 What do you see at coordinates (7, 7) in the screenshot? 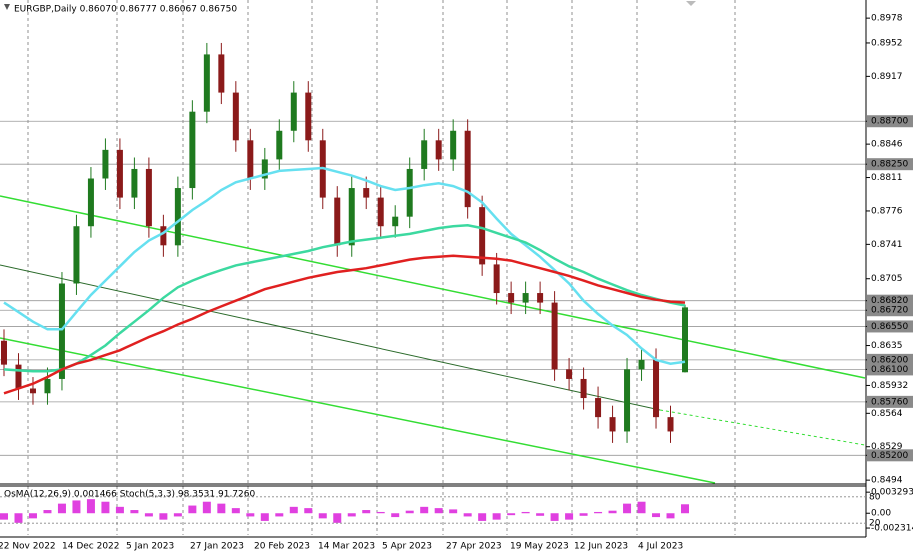
I see `menu-icon` at bounding box center [7, 7].